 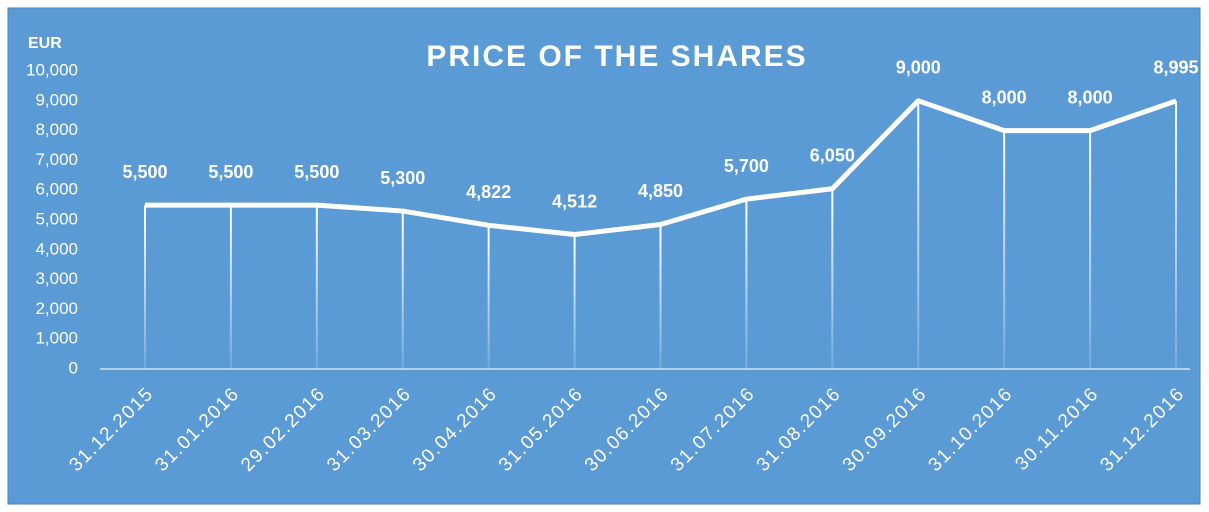 What do you see at coordinates (660, 191) in the screenshot?
I see `data-label: 4,850` at bounding box center [660, 191].